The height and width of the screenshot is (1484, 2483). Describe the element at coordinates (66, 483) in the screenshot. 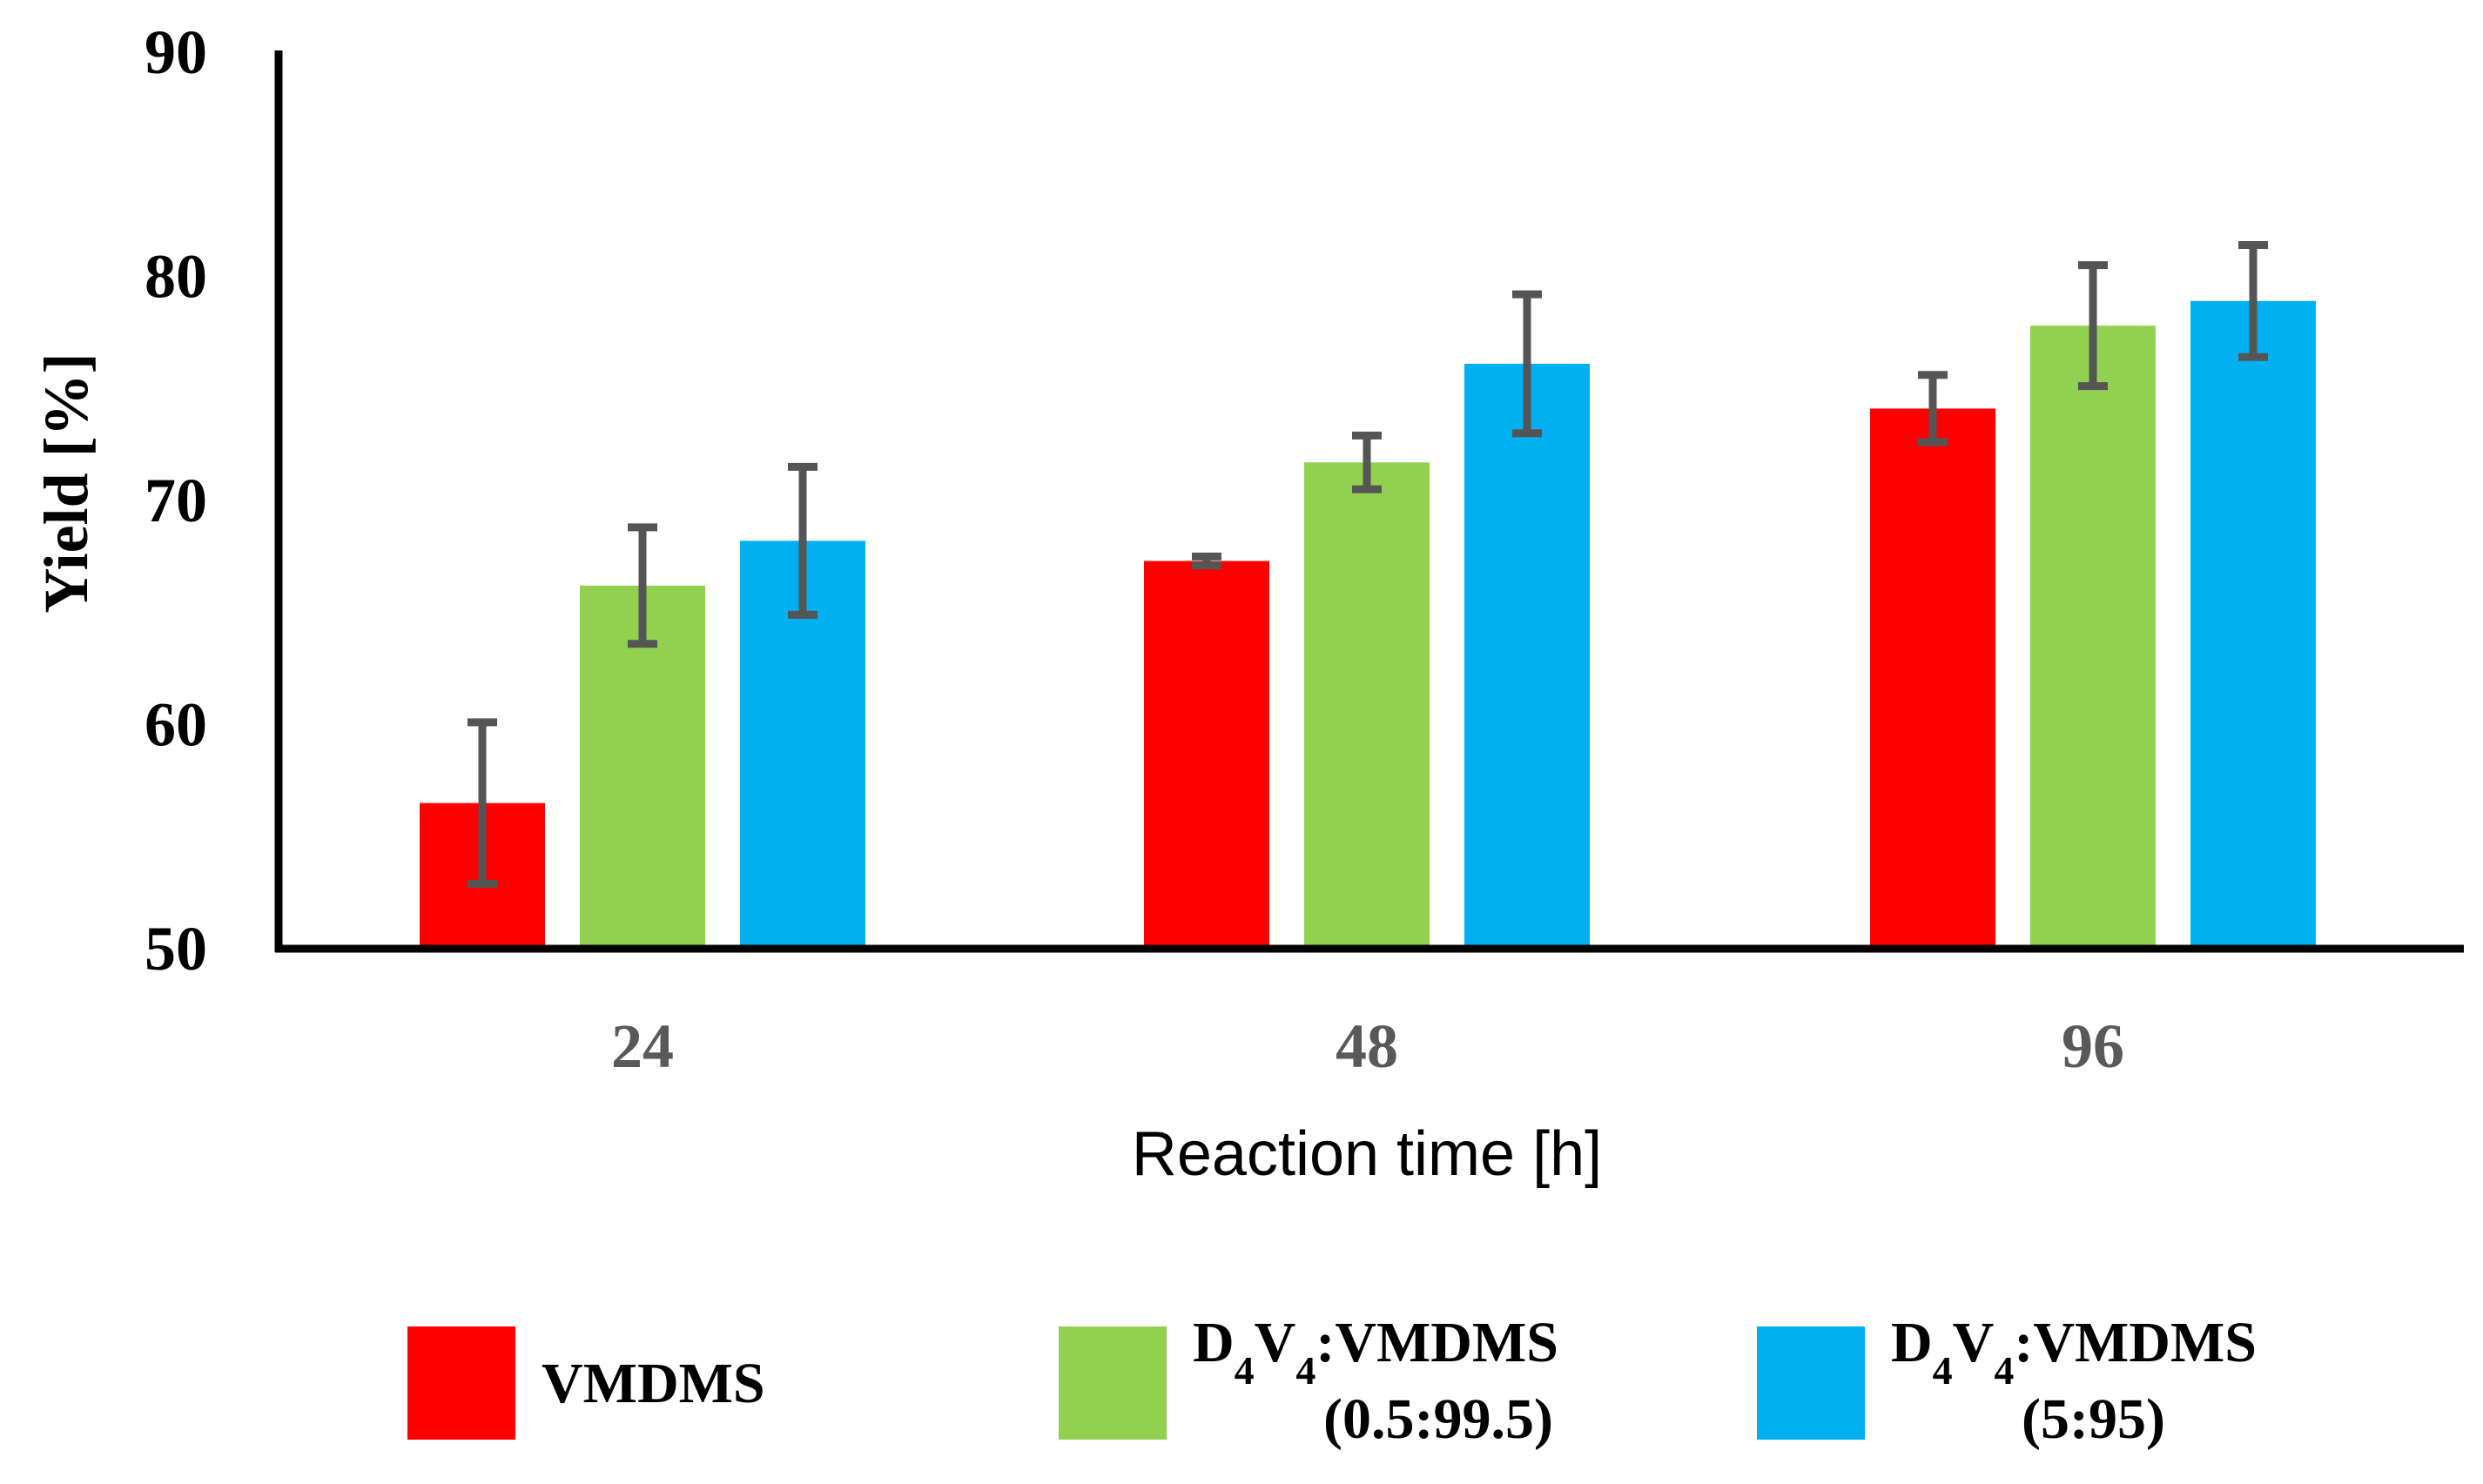

I see `y-axis-label: Yield [%]` at that location.